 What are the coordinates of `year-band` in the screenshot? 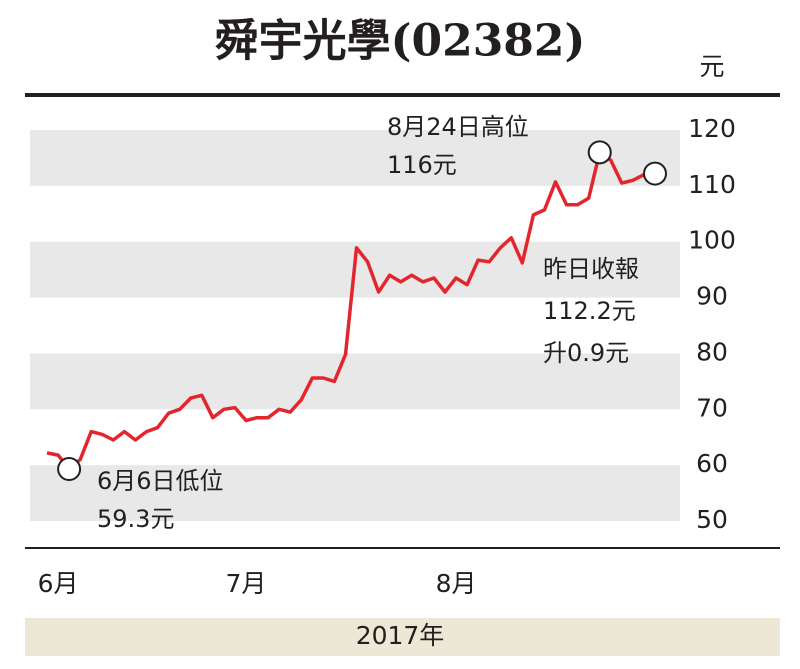 It's located at (402, 637).